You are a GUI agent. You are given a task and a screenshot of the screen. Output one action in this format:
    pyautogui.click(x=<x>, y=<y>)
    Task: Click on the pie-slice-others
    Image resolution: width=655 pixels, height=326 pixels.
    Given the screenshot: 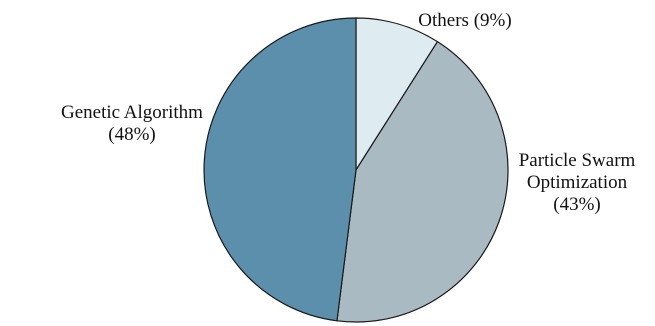 What is the action you would take?
    pyautogui.click(x=397, y=95)
    